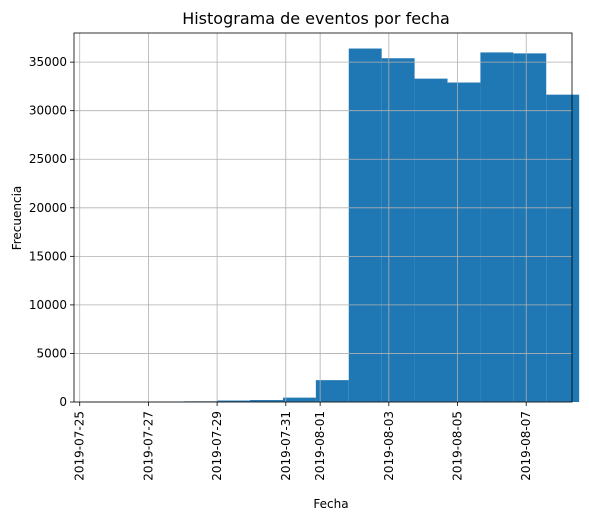  What do you see at coordinates (17, 218) in the screenshot?
I see `y-axis-label: Frecuencia` at bounding box center [17, 218].